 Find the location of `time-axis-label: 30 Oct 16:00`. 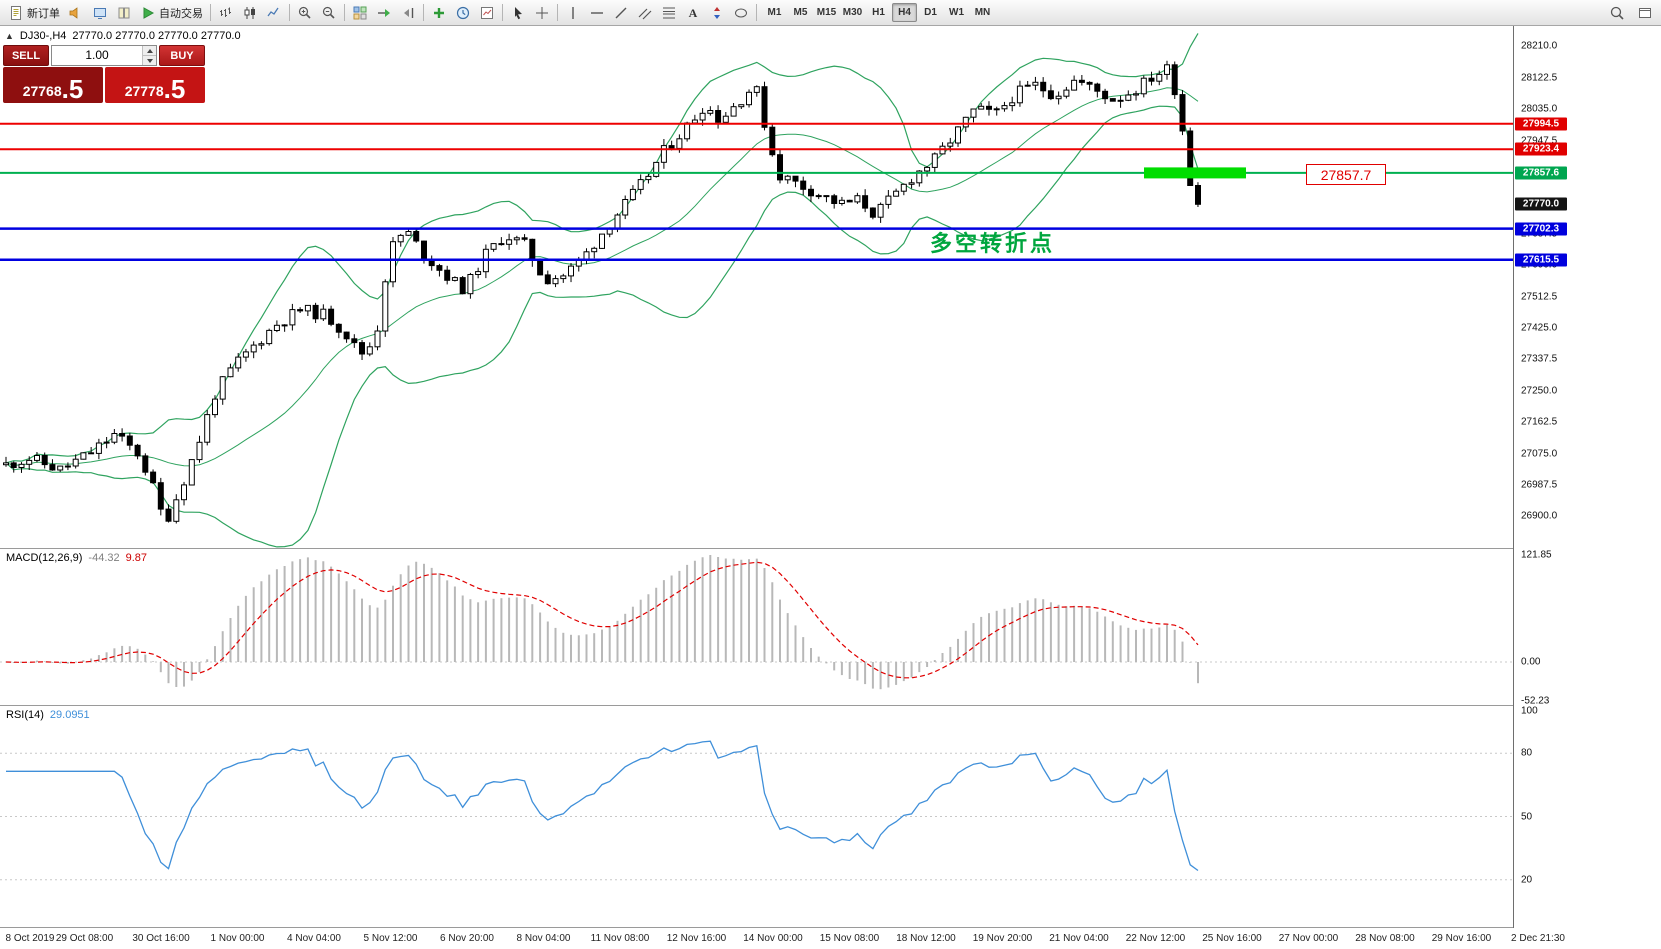

time-axis-label: 30 Oct 16:00 is located at coordinates (161, 938).